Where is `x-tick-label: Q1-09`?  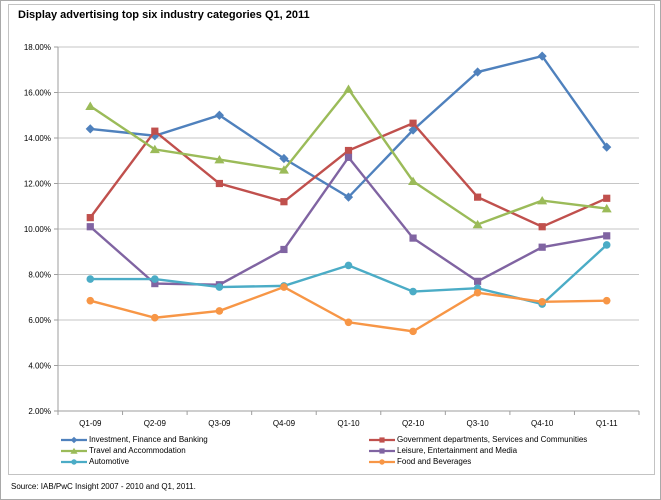
x-tick-label: Q1-09 is located at coordinates (90, 423).